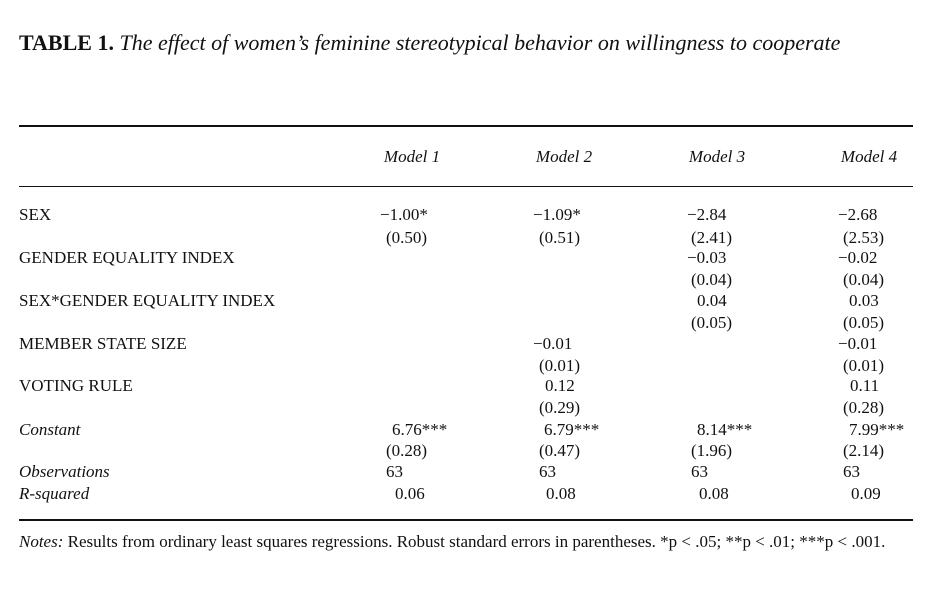 Image resolution: width=944 pixels, height=595 pixels. What do you see at coordinates (858, 257) in the screenshot?
I see `cell-gei-m4: −0.02` at bounding box center [858, 257].